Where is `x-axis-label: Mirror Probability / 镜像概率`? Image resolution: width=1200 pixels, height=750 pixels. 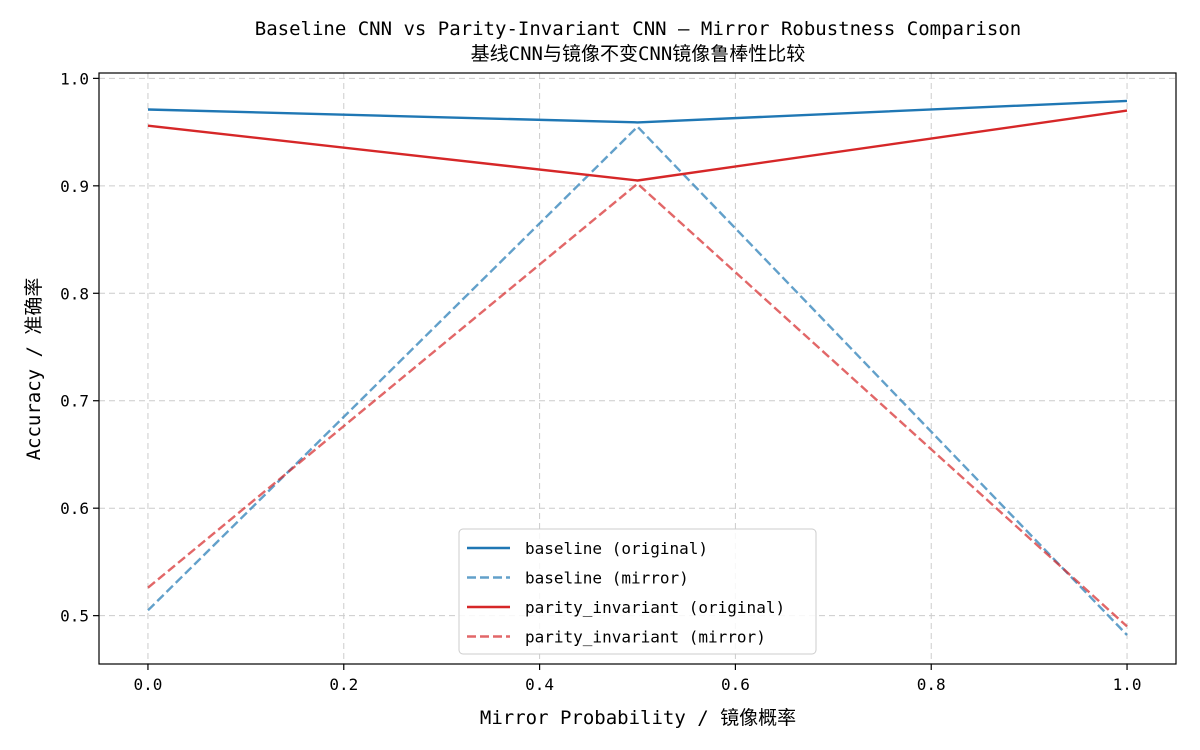
x-axis-label: Mirror Probability / 镜像概率 is located at coordinates (638, 718).